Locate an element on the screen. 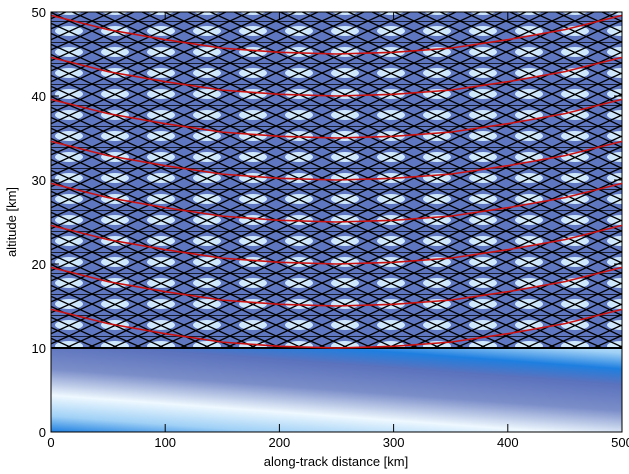  x-tick-label: 500 is located at coordinates (620, 442).